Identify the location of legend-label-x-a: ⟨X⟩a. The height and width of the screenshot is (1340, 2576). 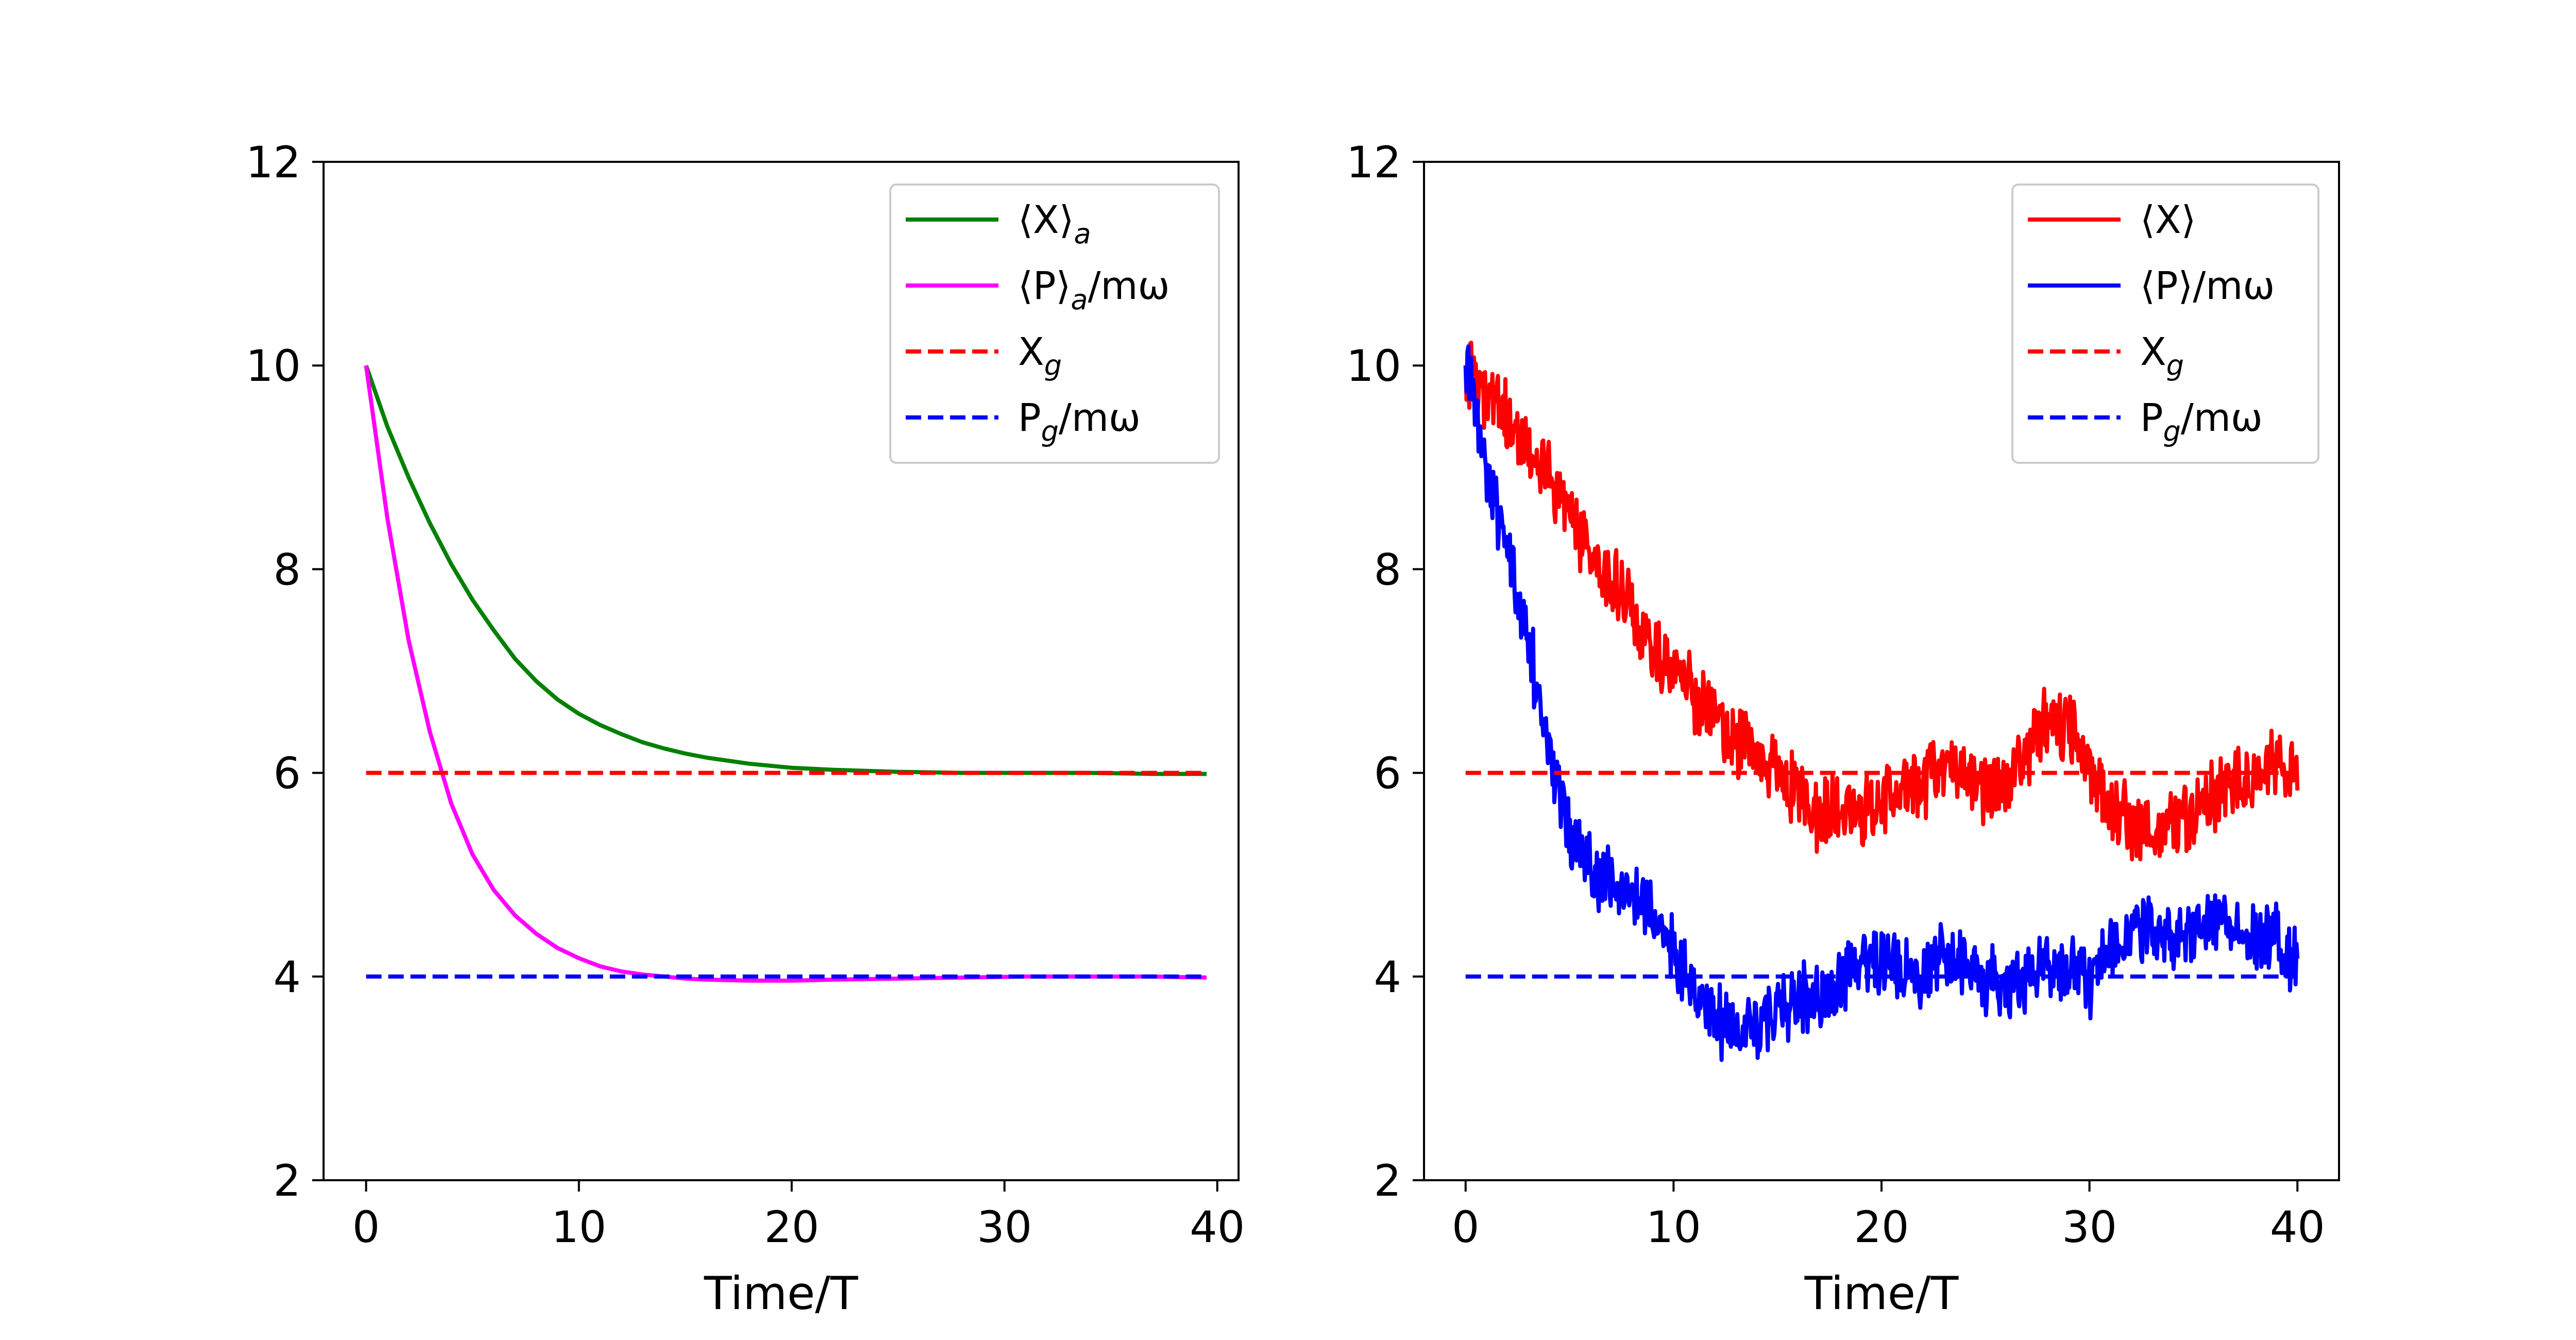
(1054, 224).